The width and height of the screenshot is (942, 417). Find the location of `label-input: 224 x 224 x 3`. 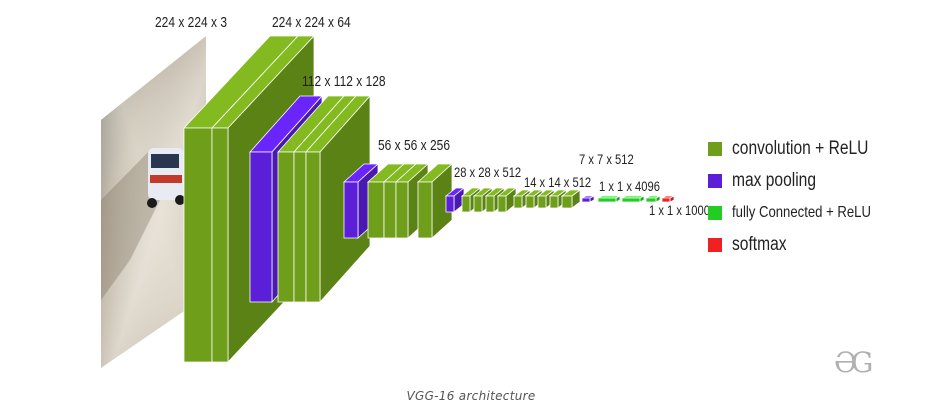

label-input: 224 x 224 x 3 is located at coordinates (191, 22).